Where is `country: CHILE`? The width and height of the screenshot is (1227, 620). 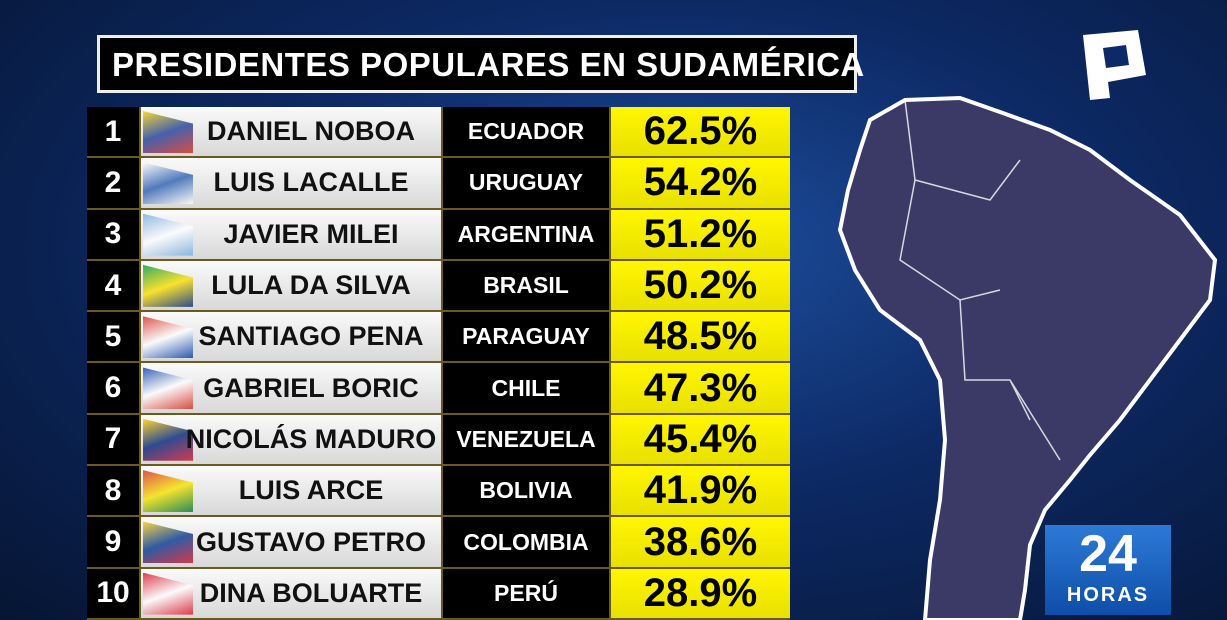 country: CHILE is located at coordinates (526, 388).